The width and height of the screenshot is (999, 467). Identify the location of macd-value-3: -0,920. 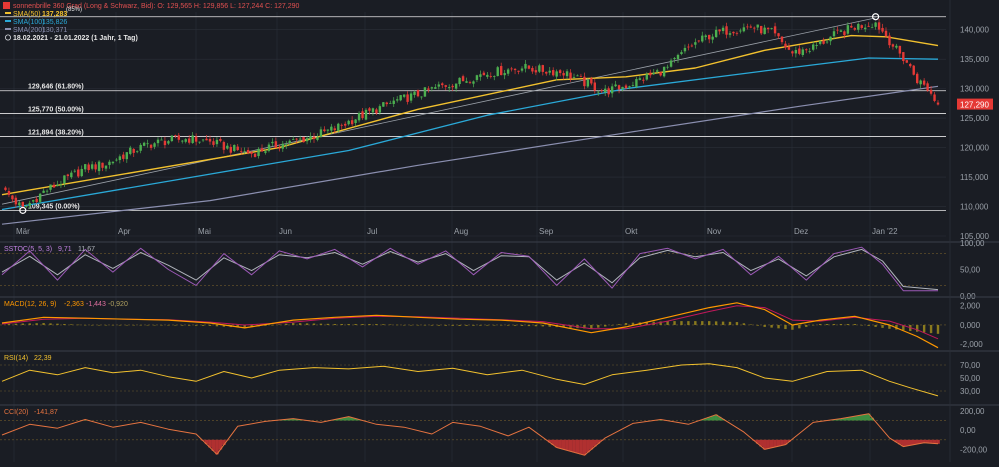
(118, 304).